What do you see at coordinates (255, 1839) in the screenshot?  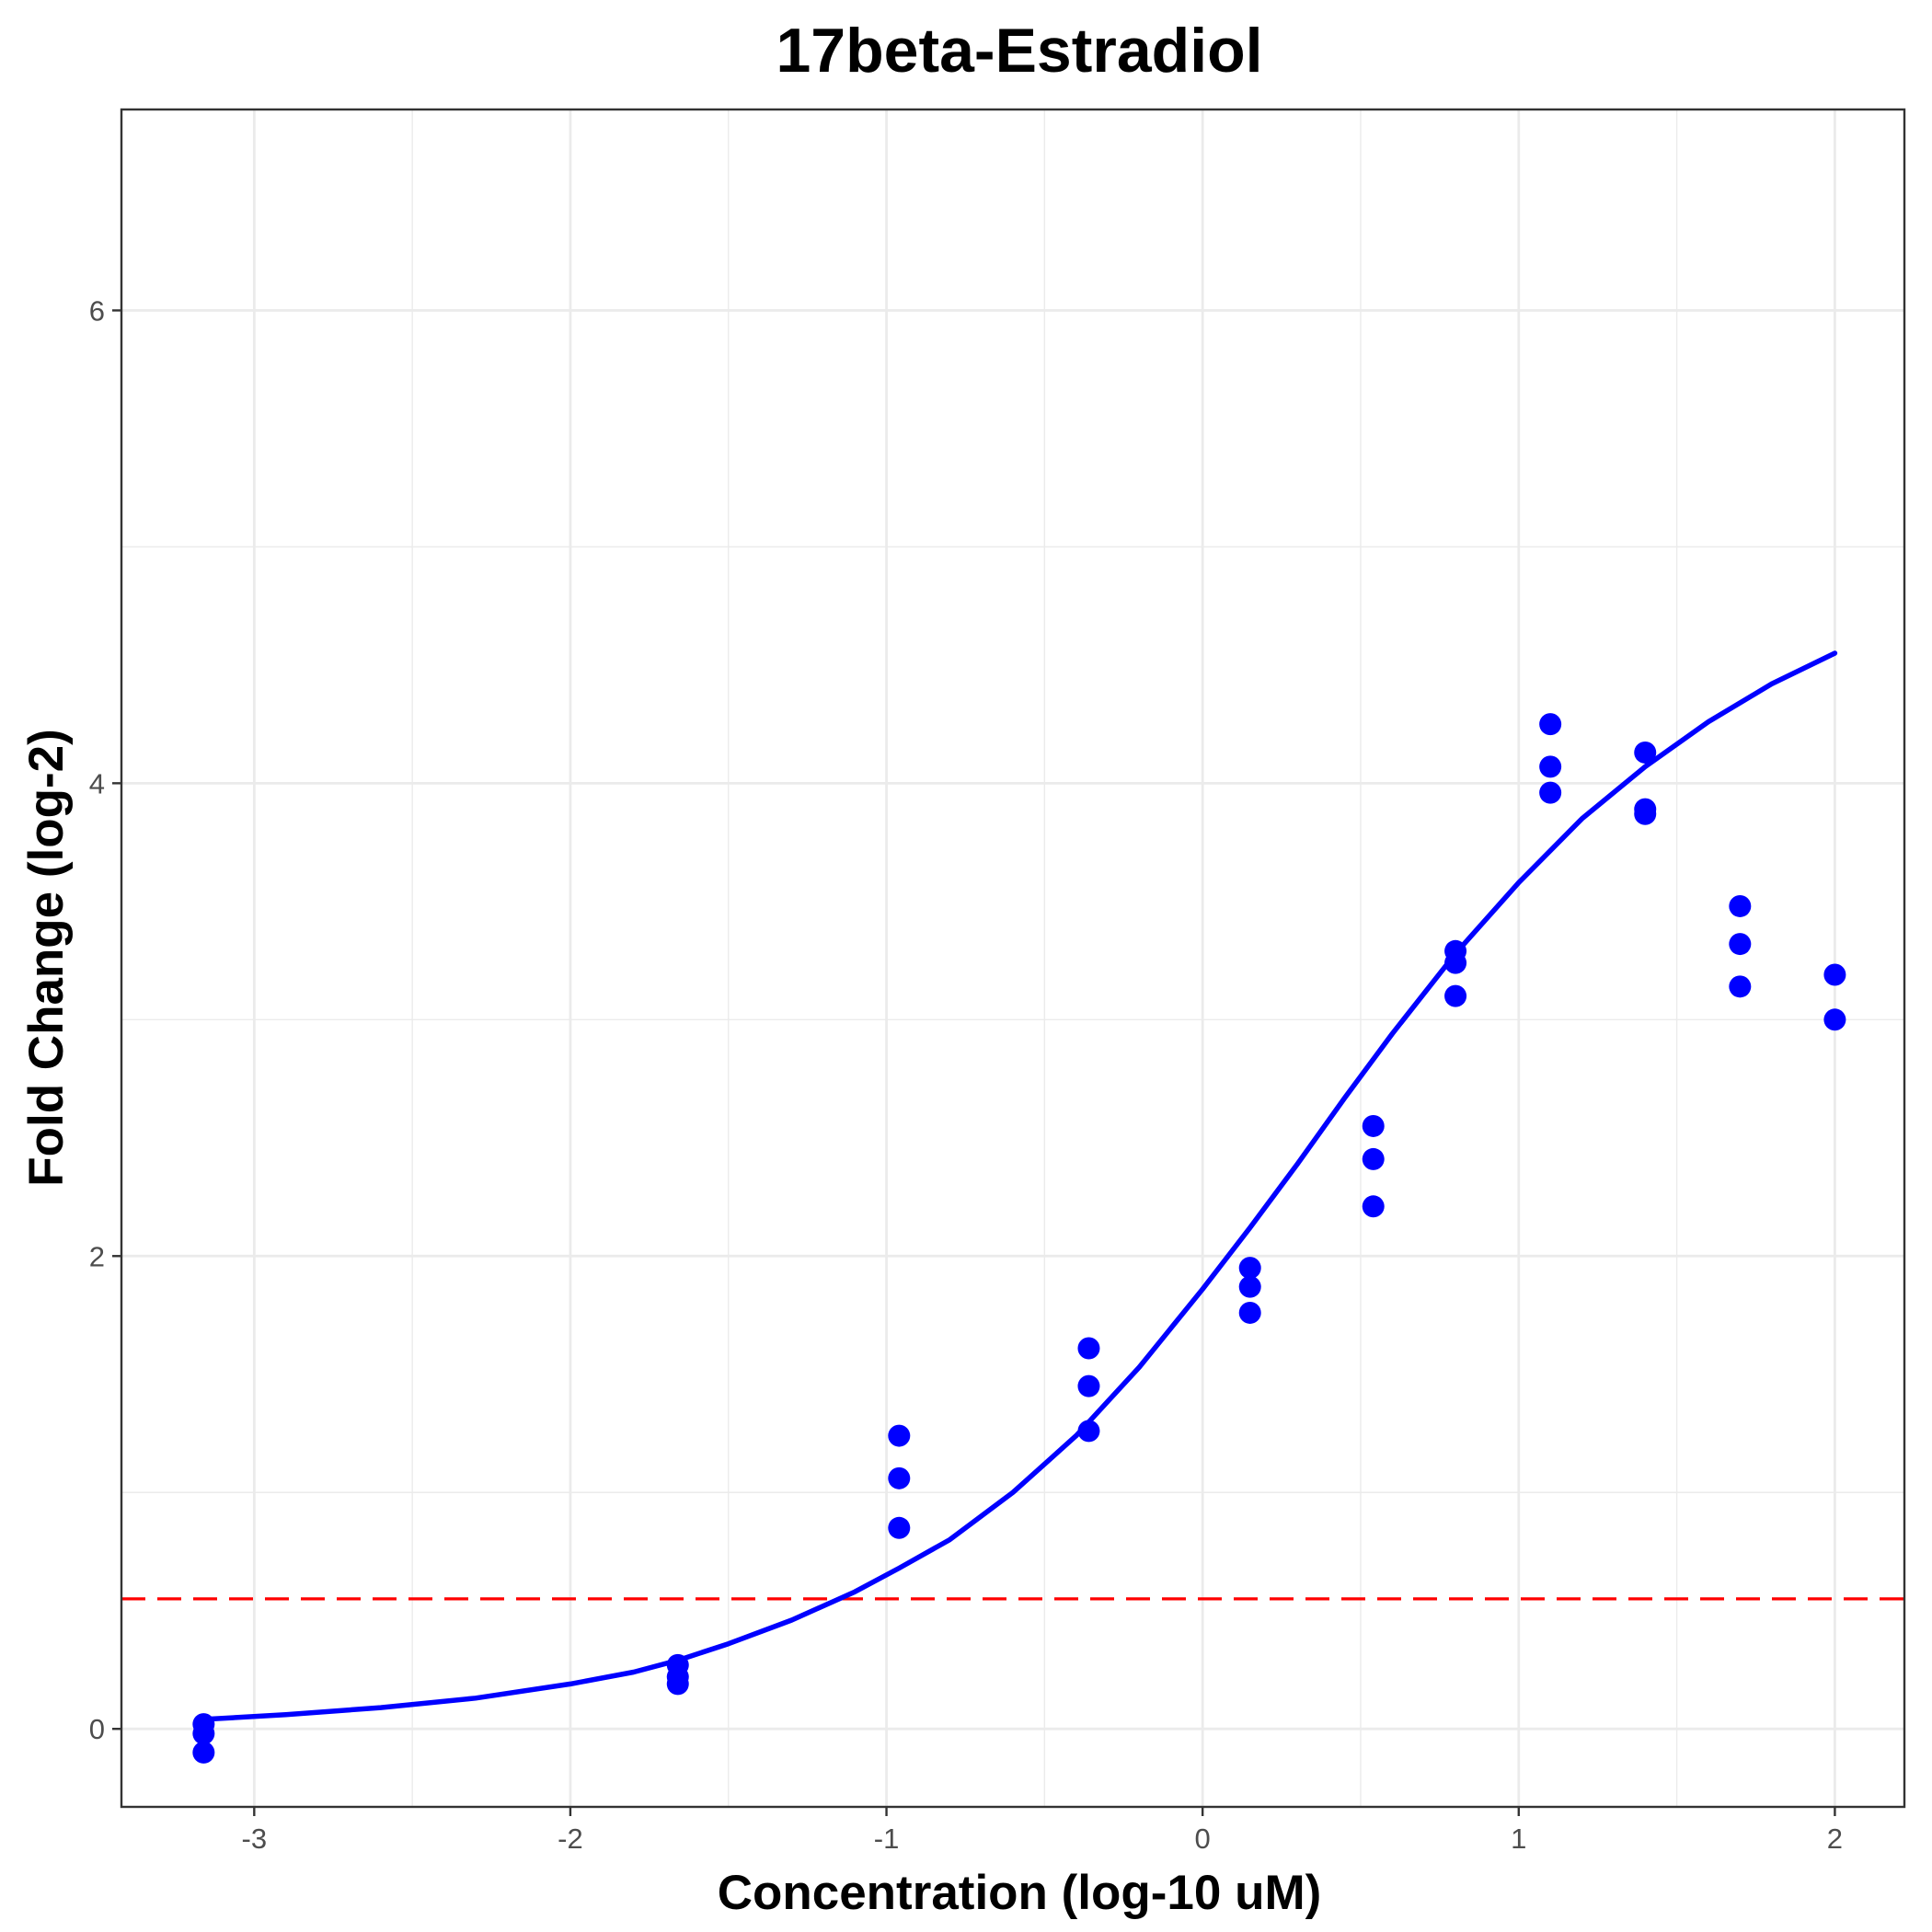 I see `x-tick-label-0: -3` at bounding box center [255, 1839].